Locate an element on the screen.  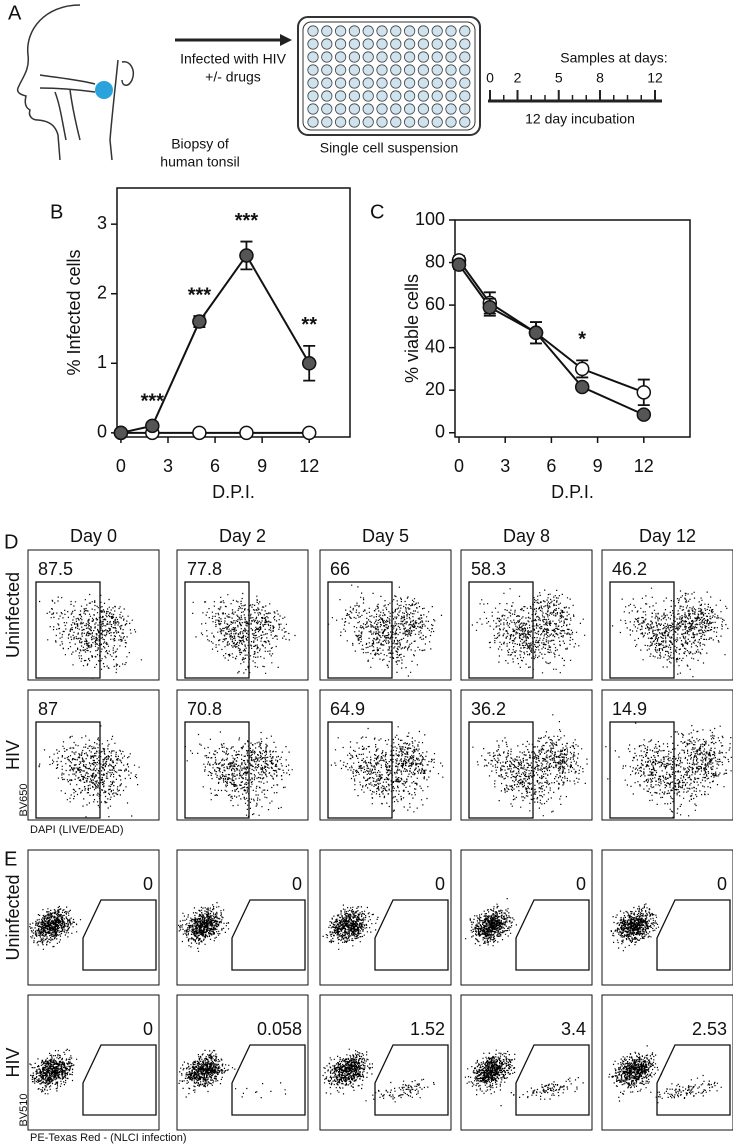
panel-label: B is located at coordinates (56, 212).